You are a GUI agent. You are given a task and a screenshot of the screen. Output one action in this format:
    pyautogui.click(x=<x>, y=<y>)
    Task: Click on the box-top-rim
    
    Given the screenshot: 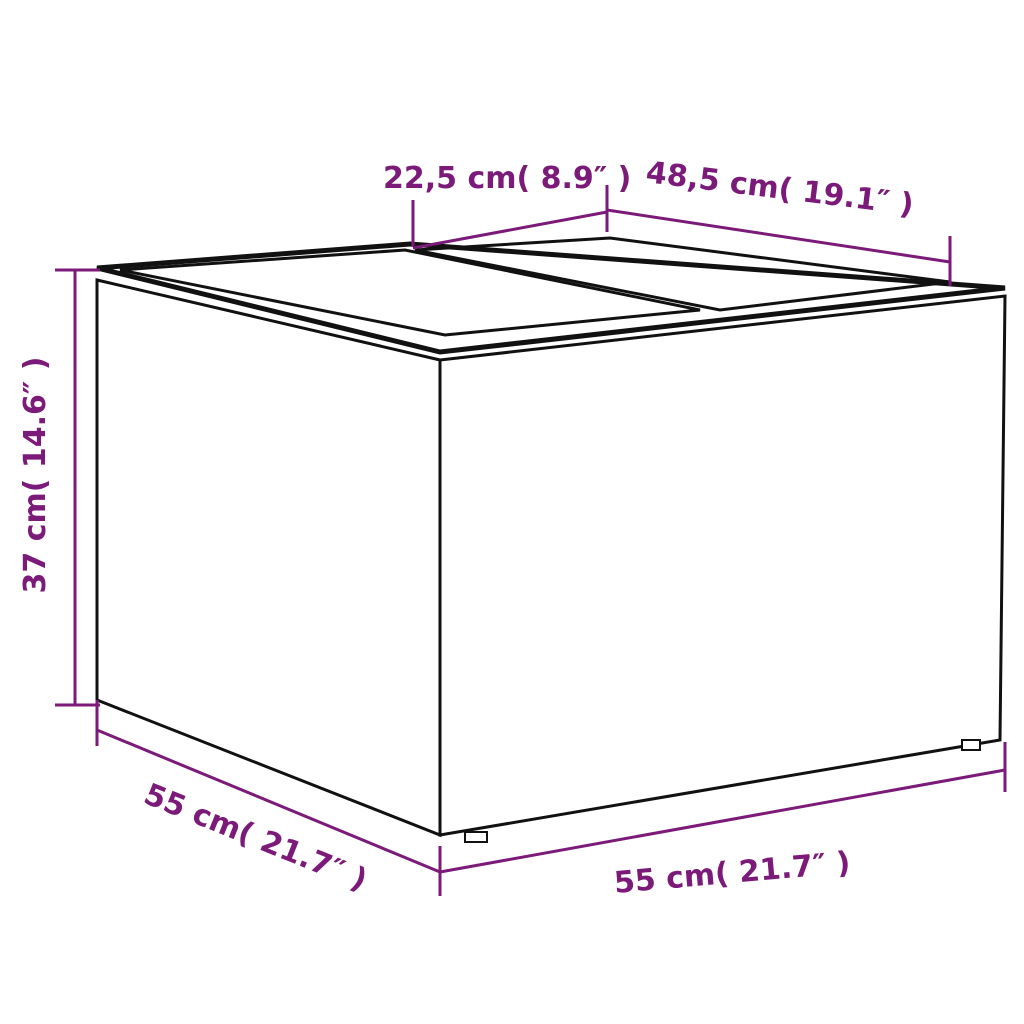 What is the action you would take?
    pyautogui.click(x=551, y=298)
    